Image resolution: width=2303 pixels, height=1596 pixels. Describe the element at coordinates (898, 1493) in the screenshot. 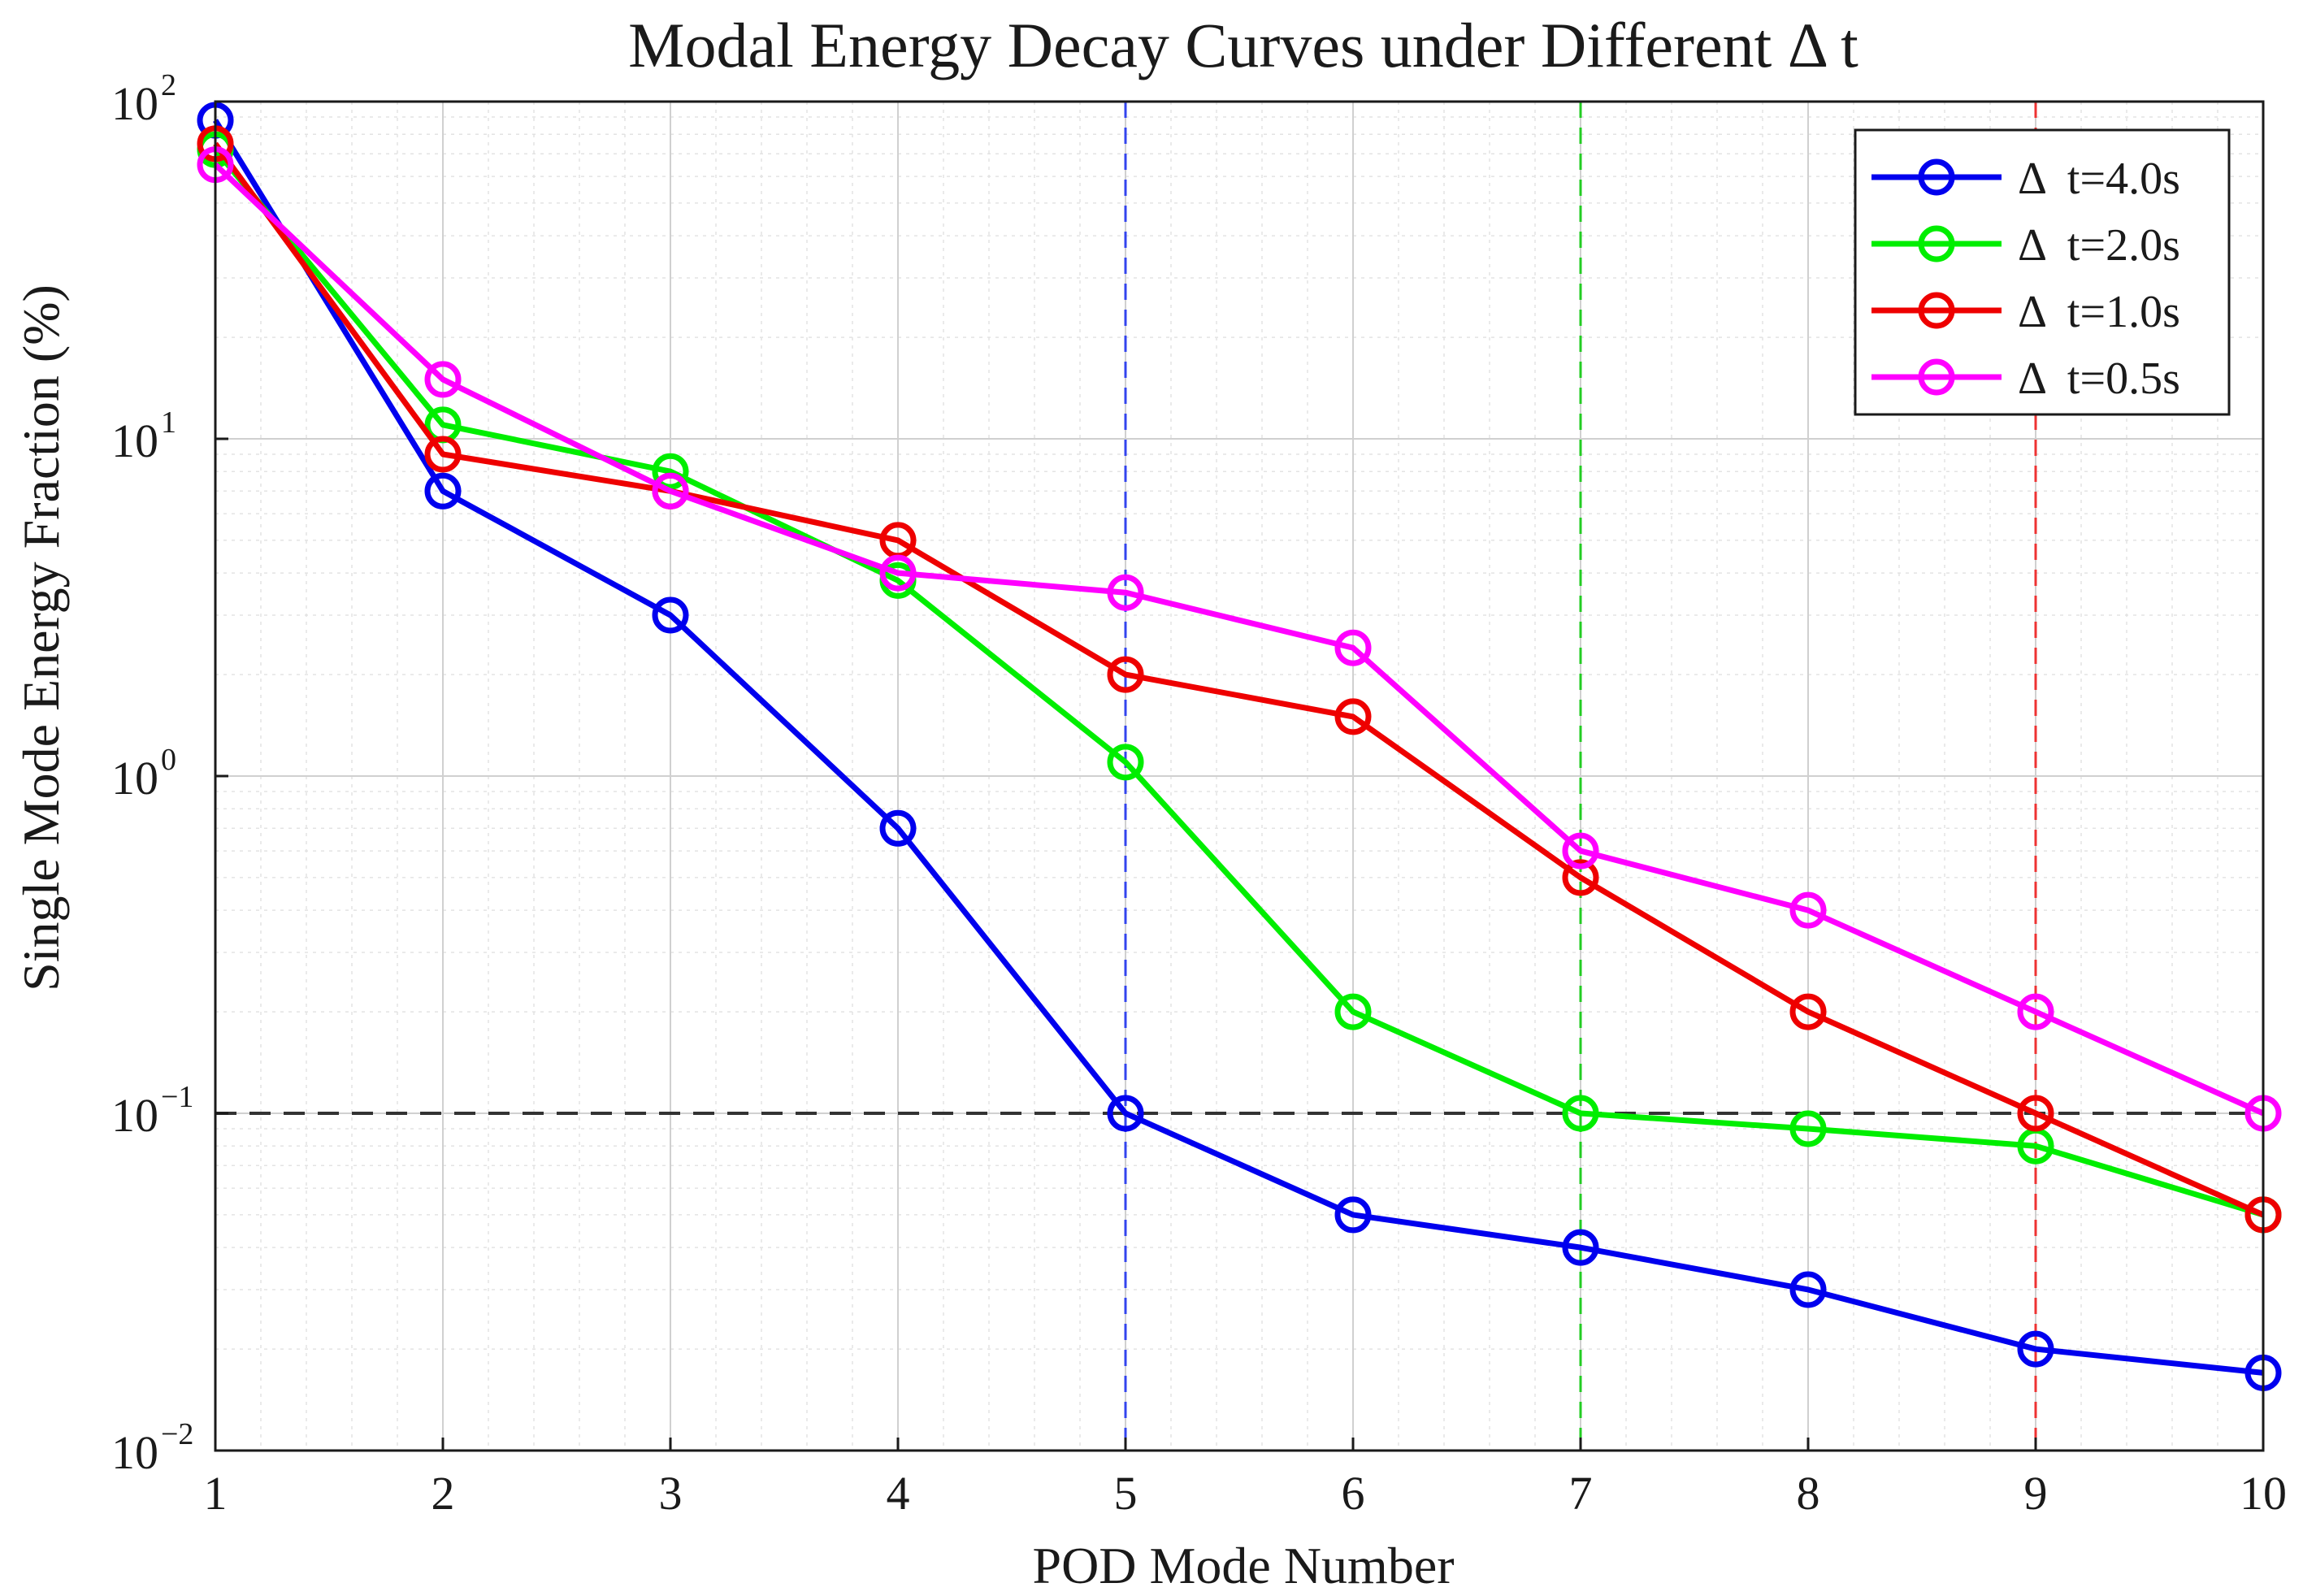

I see `x-tick-label: 4` at that location.